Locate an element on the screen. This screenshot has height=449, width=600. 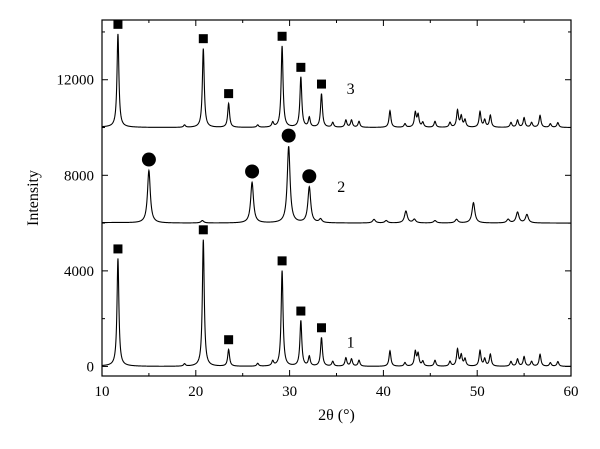
x-tick-label: 20 is located at coordinates (195, 392).